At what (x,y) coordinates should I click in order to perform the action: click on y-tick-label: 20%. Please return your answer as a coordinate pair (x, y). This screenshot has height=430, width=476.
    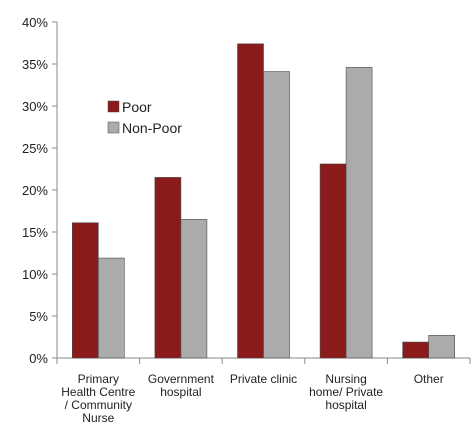
    Looking at the image, I should click on (35, 190).